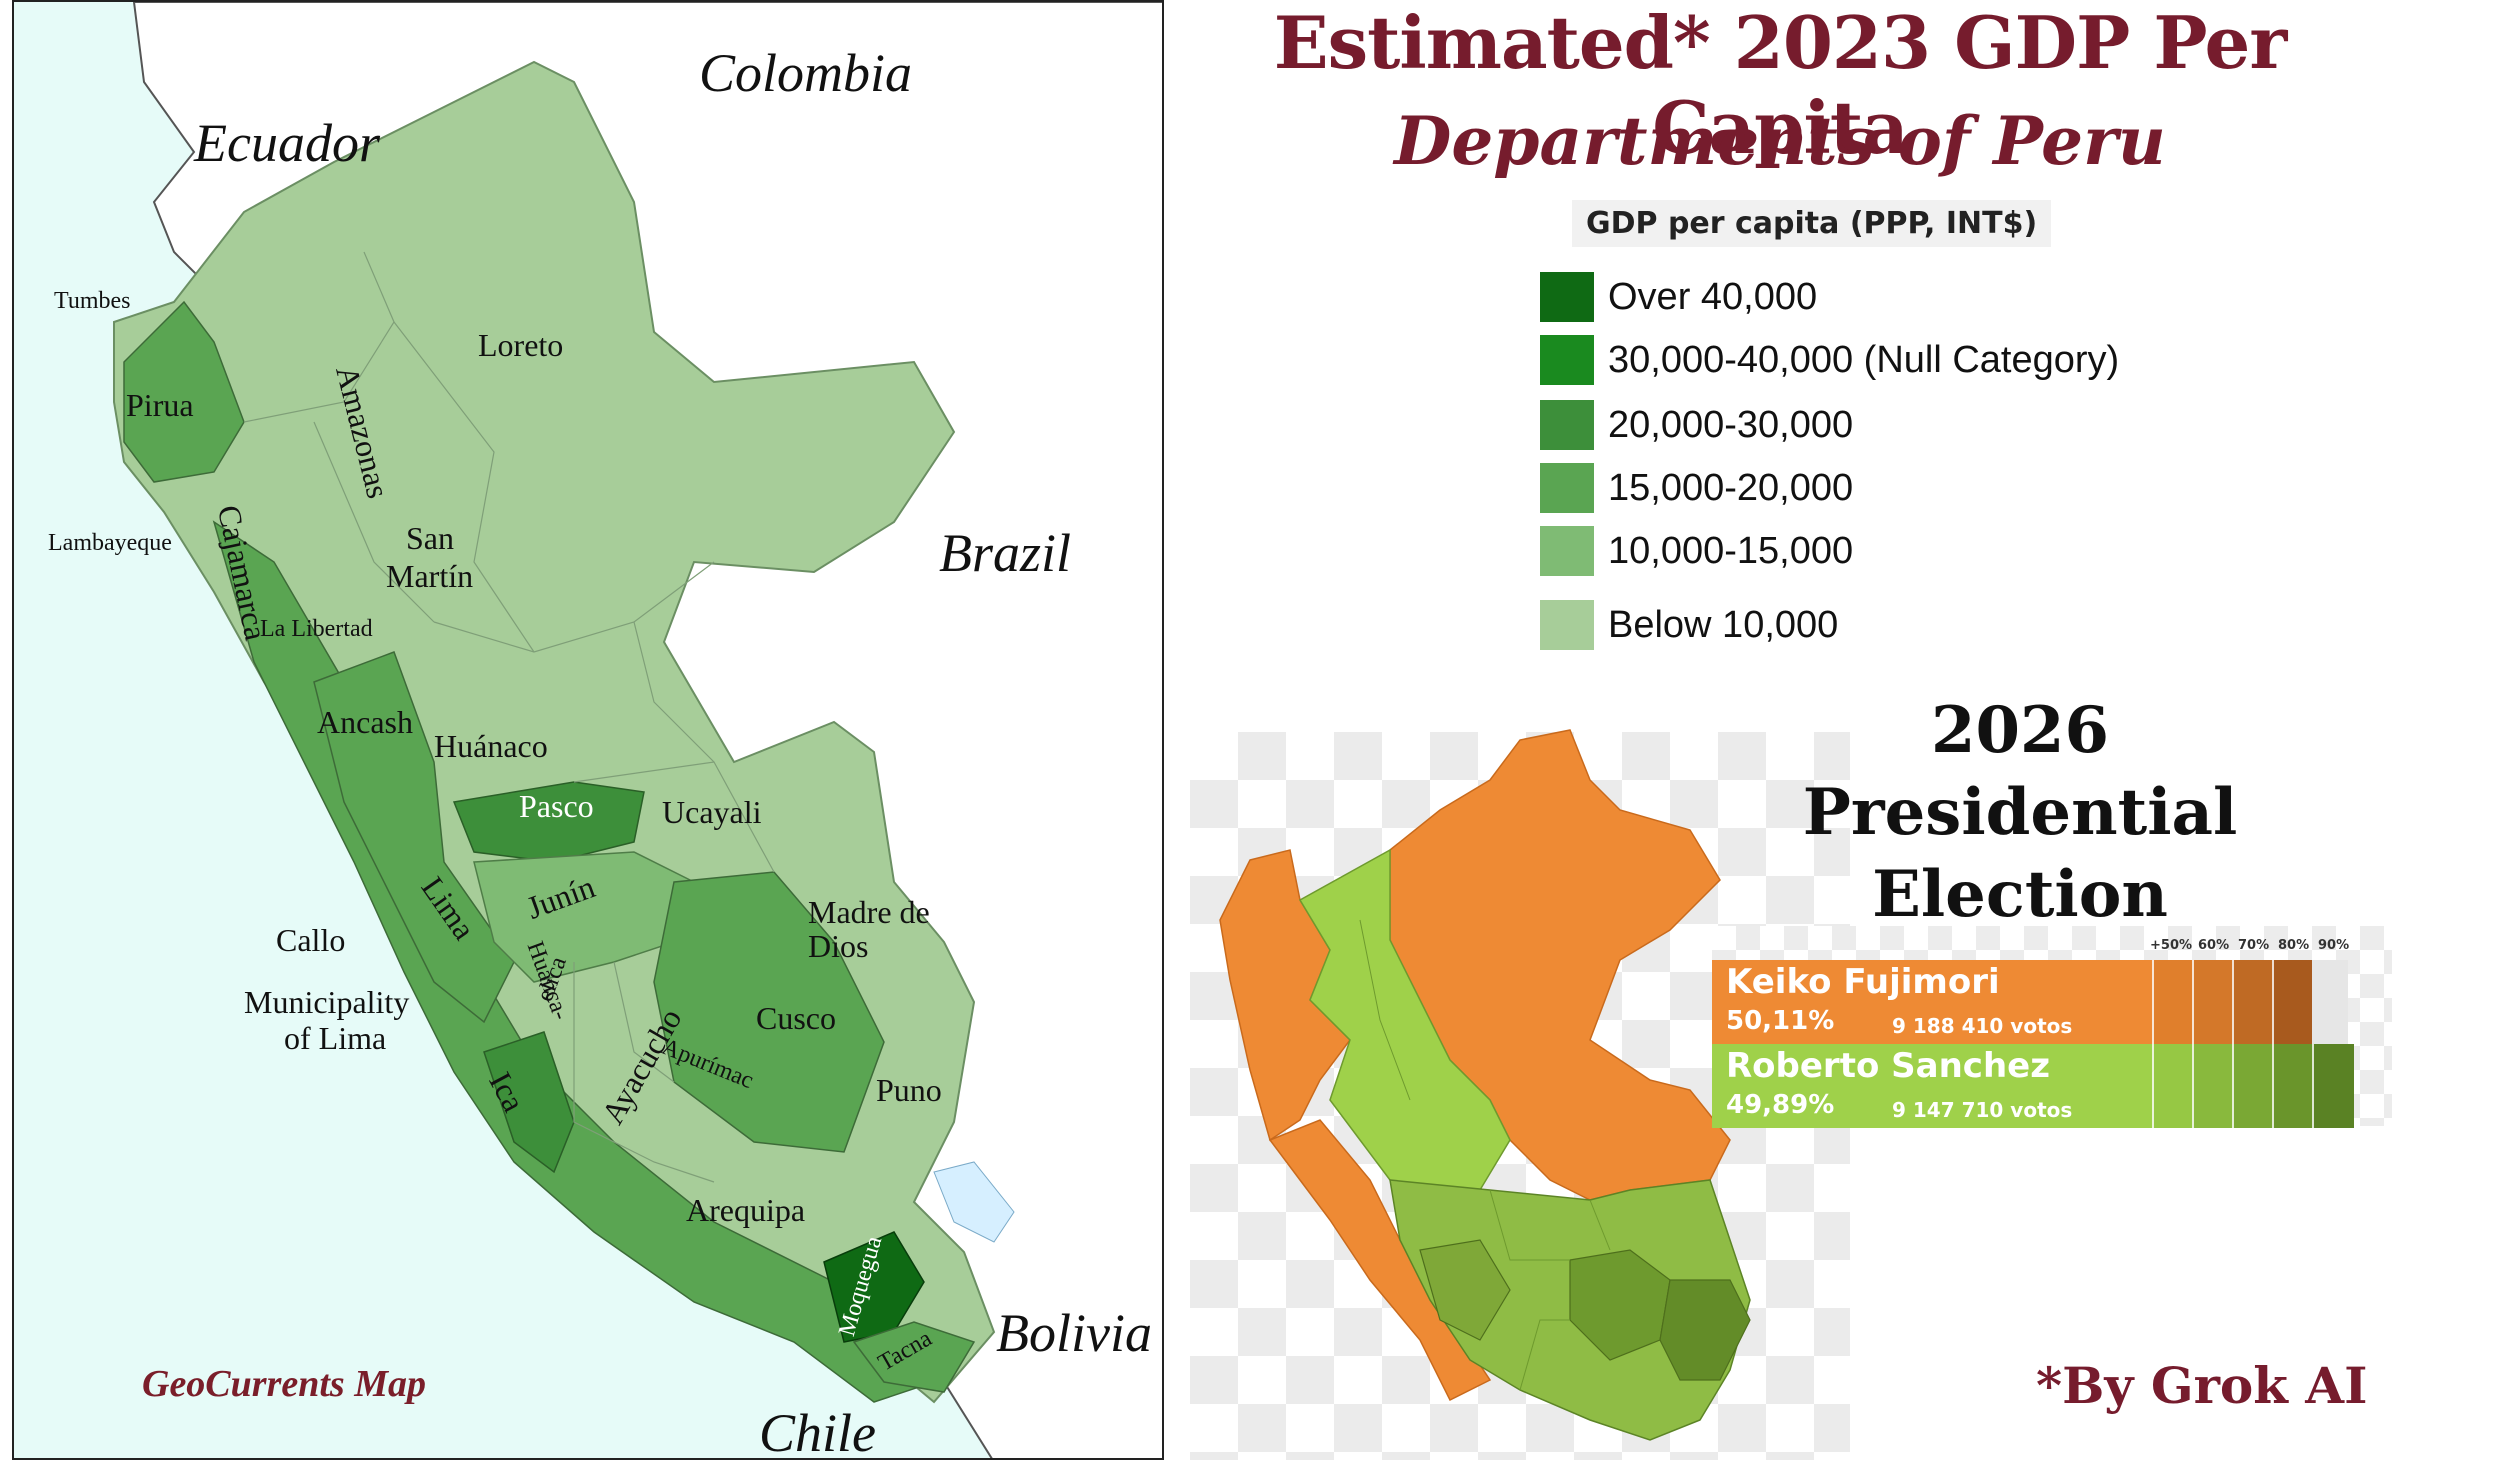 This screenshot has width=2496, height=1460. Describe the element at coordinates (1005, 553) in the screenshot. I see `country-brazil: Brazil` at that location.